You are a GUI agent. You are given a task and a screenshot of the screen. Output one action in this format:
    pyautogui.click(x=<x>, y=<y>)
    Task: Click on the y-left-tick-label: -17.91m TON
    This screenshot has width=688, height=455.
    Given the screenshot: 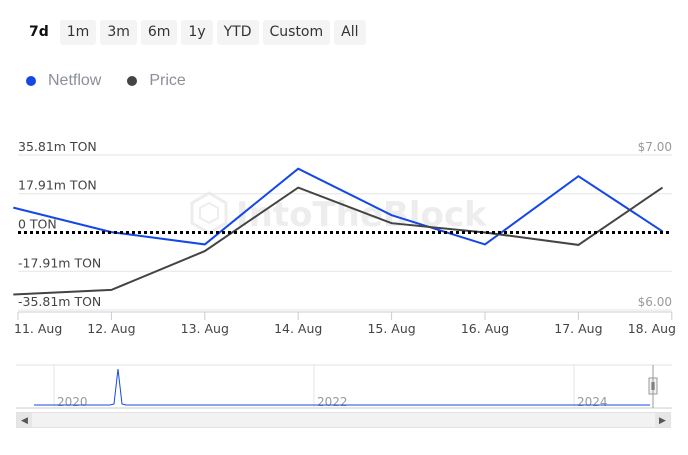 What is the action you would take?
    pyautogui.click(x=59, y=262)
    